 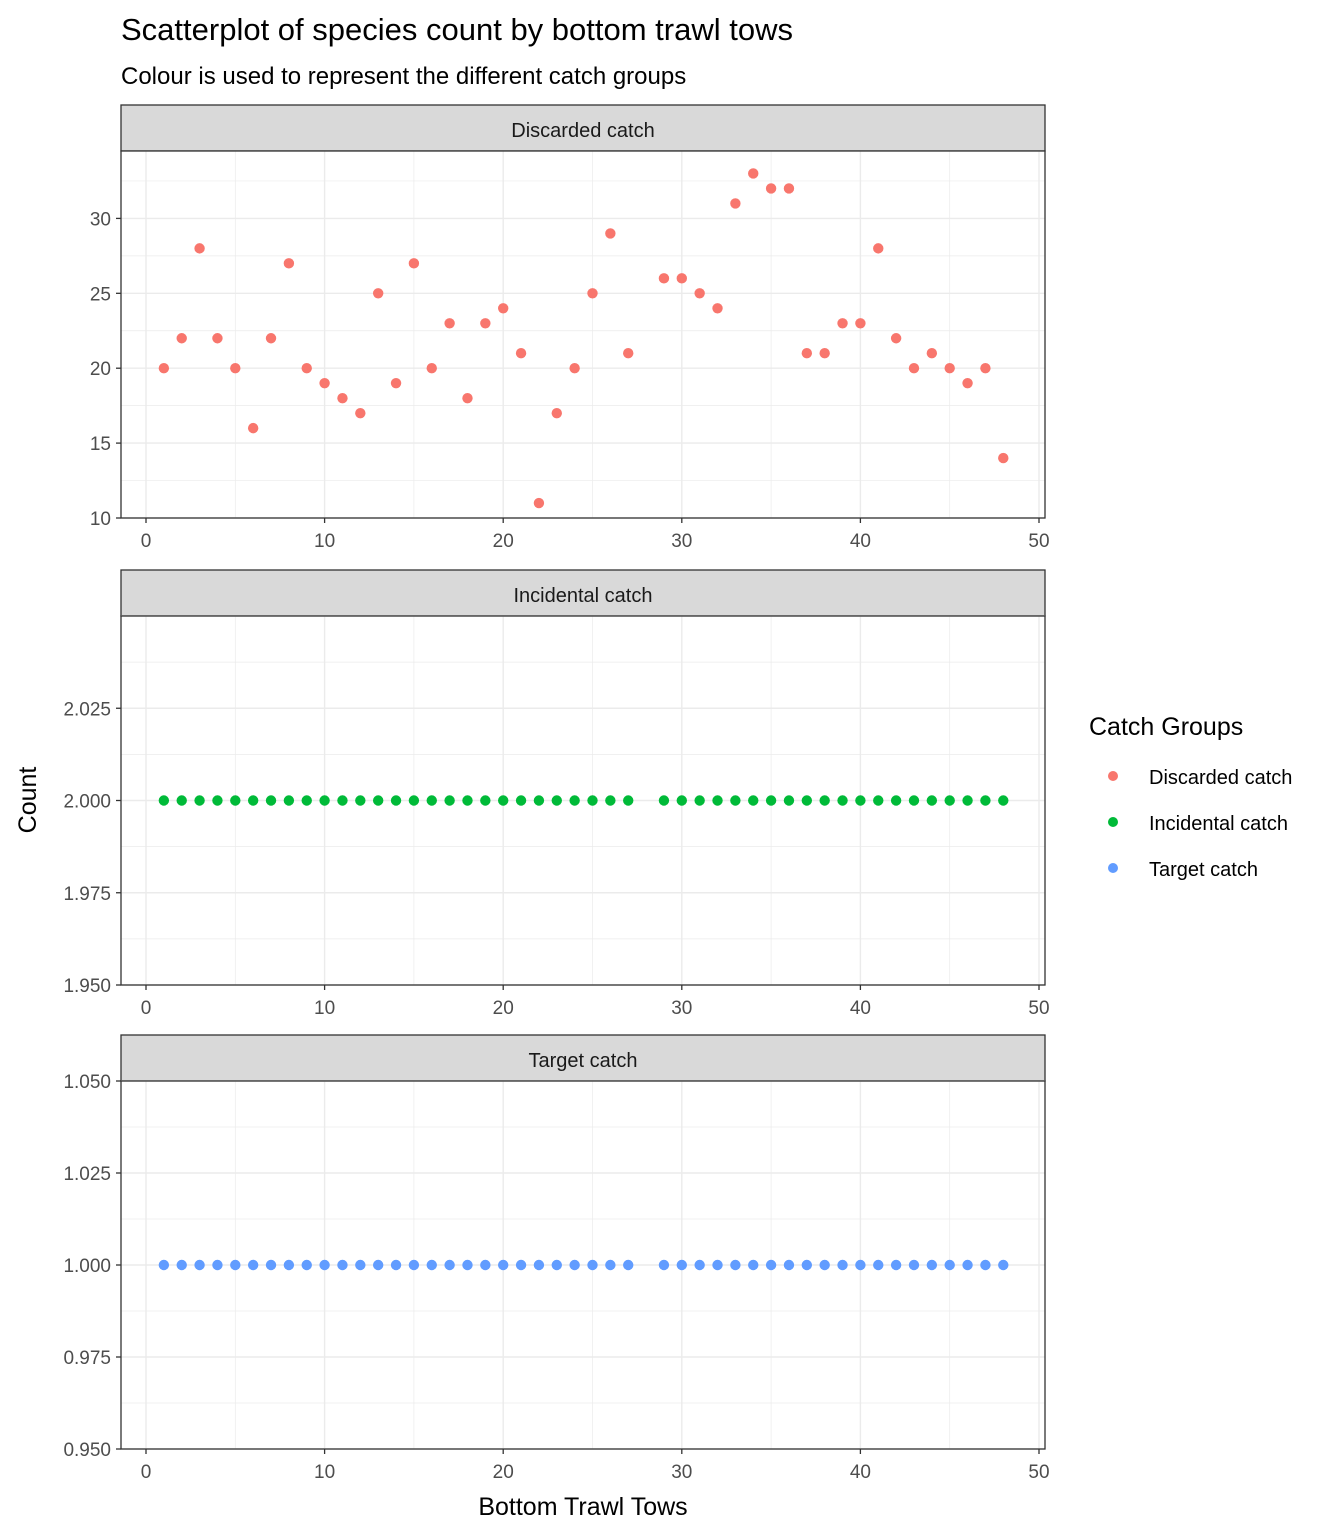 I want to click on x-tick-label: 40, so click(x=860, y=1008).